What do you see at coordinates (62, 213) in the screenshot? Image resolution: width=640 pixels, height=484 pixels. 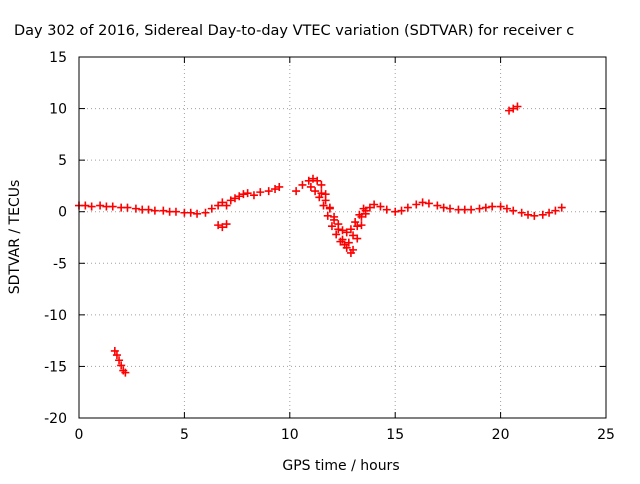 I see `y-tick-label: 0` at bounding box center [62, 213].